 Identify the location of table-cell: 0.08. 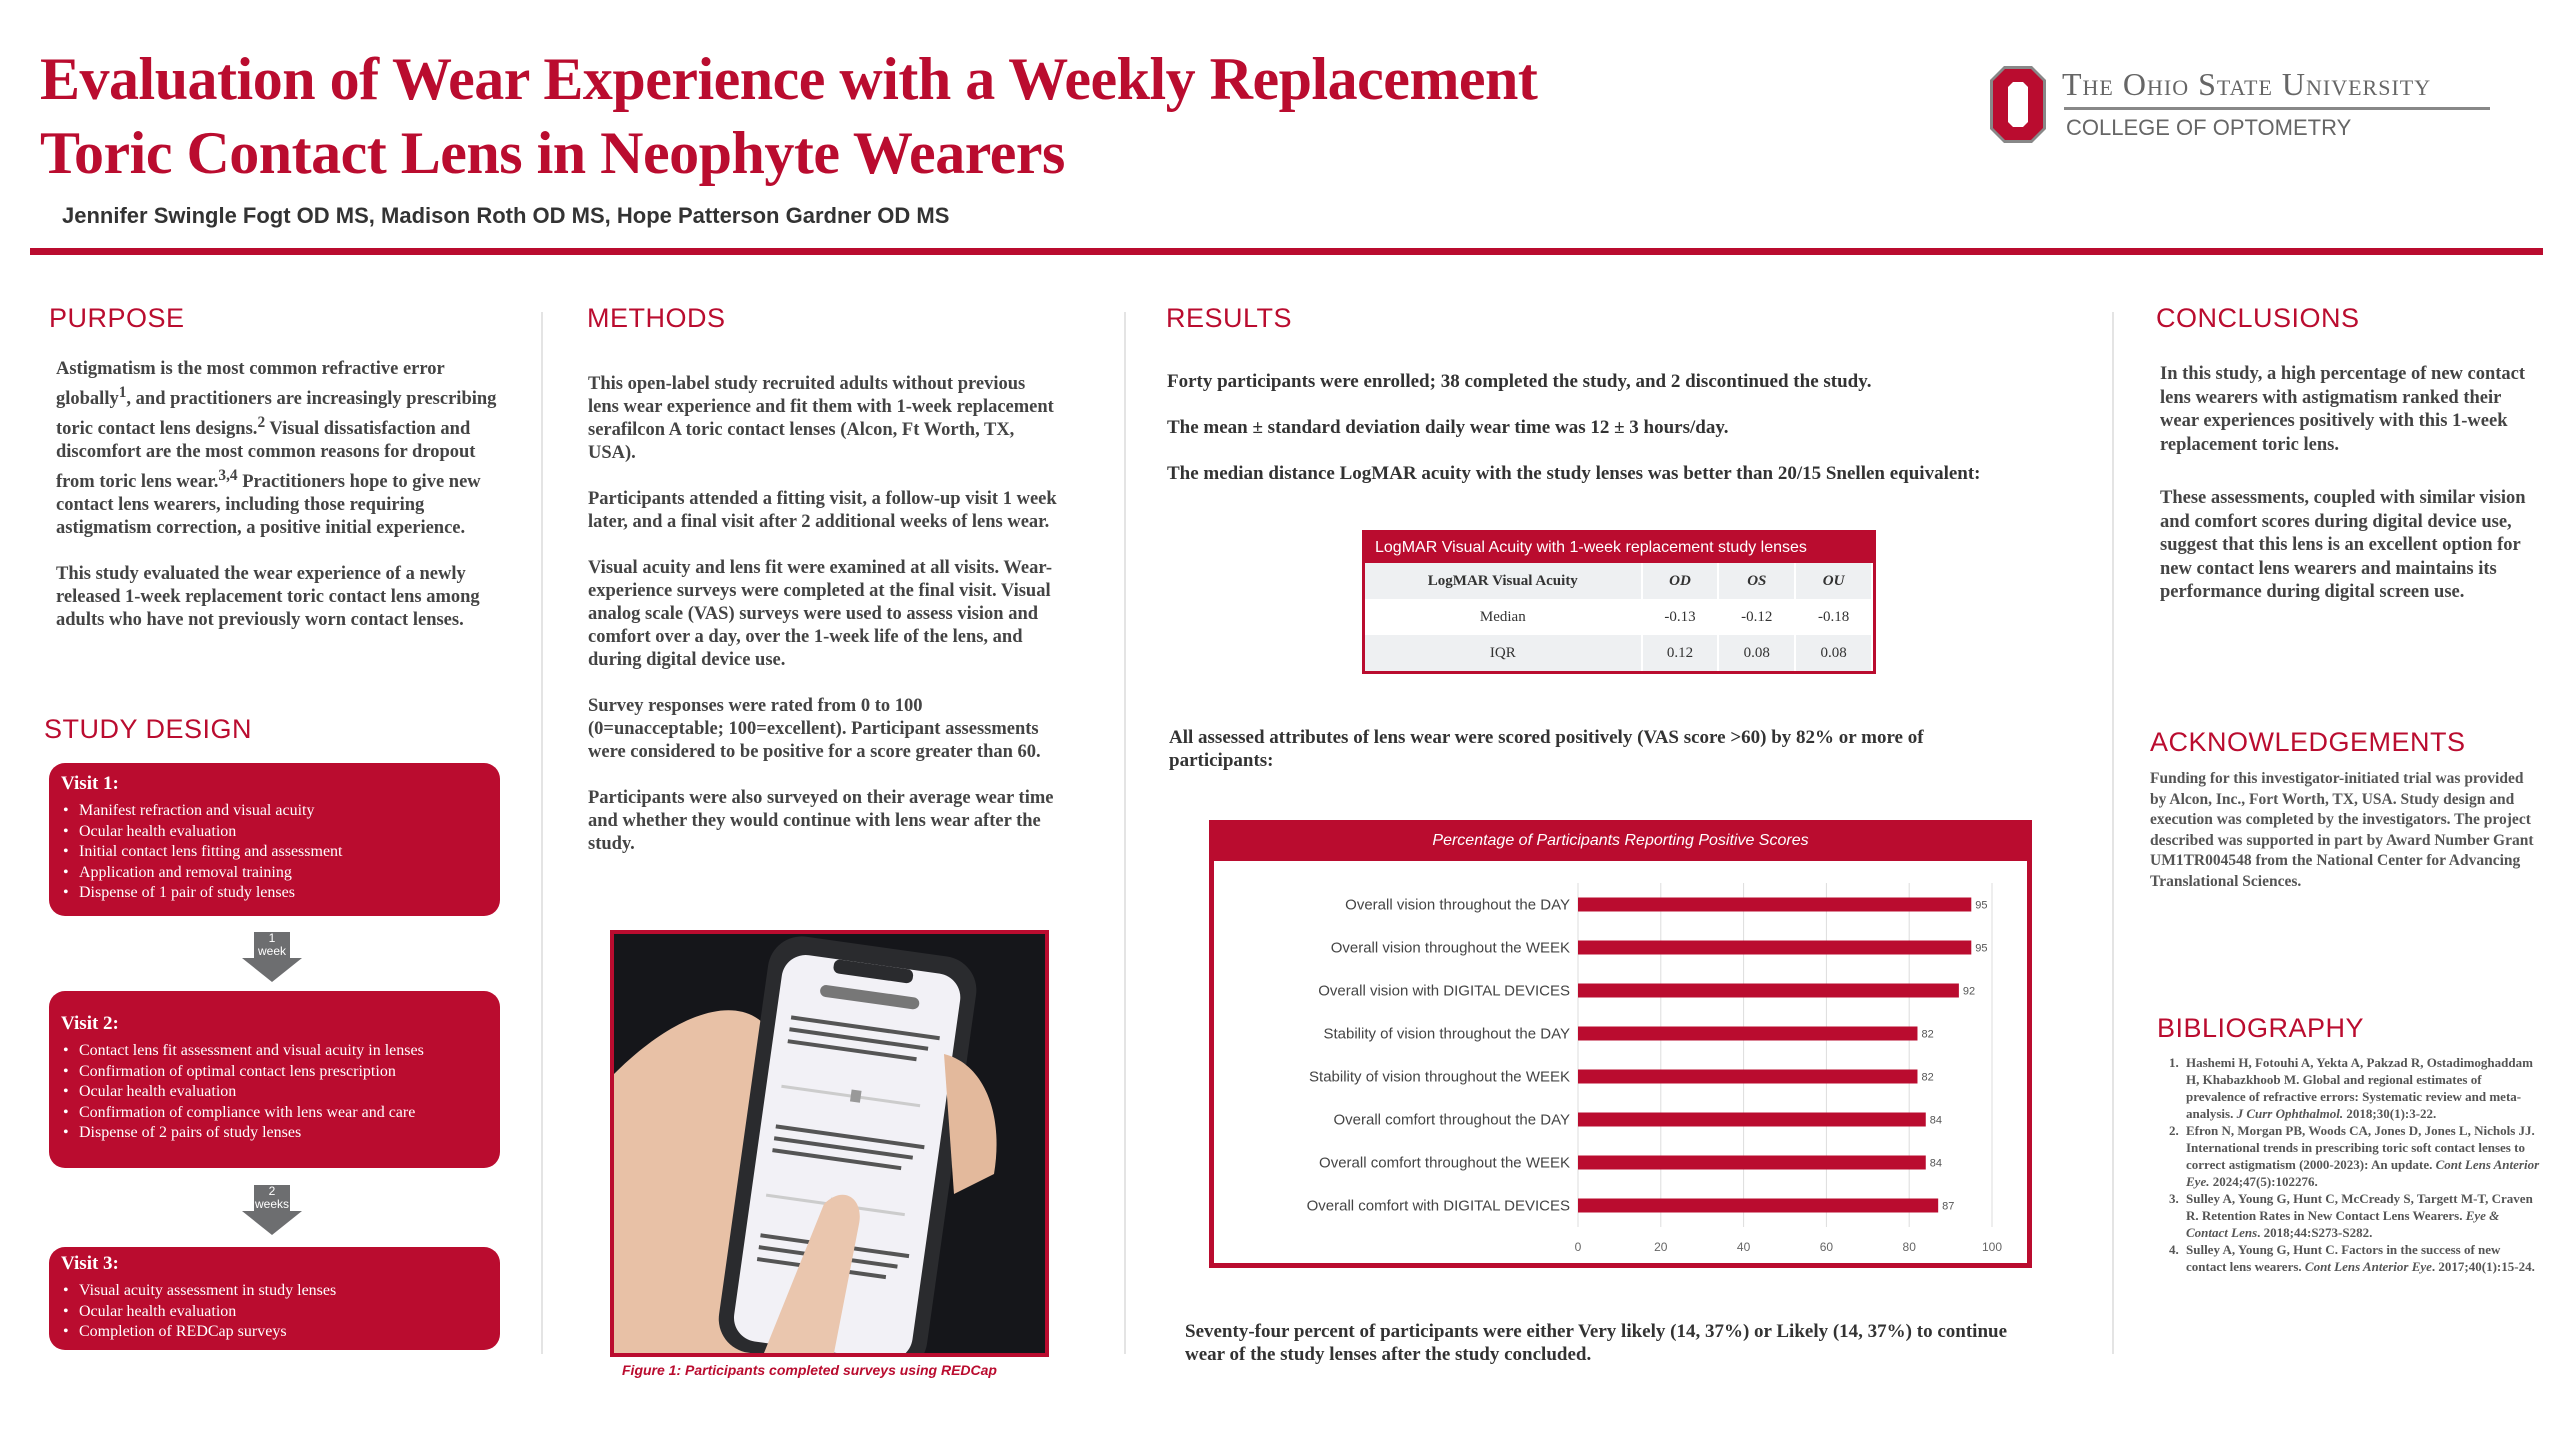
(1757, 653).